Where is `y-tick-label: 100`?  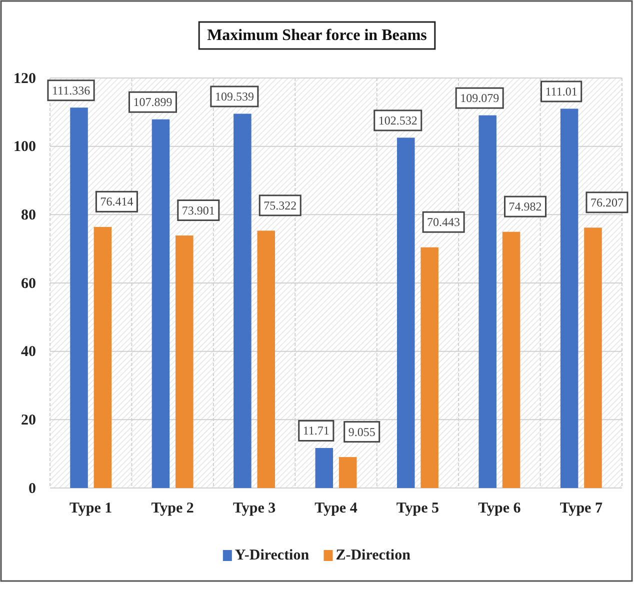 y-tick-label: 100 is located at coordinates (25, 147).